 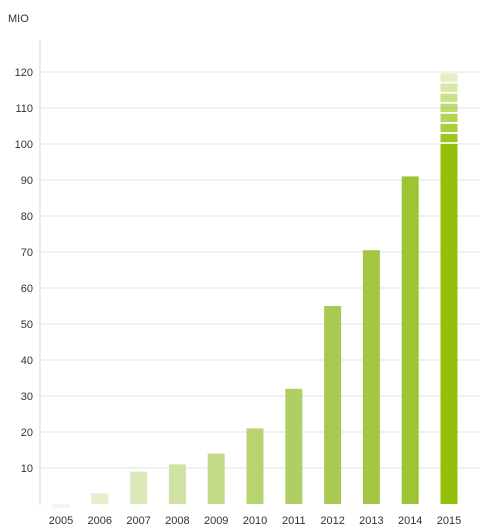 I want to click on bar-2012, so click(x=333, y=405).